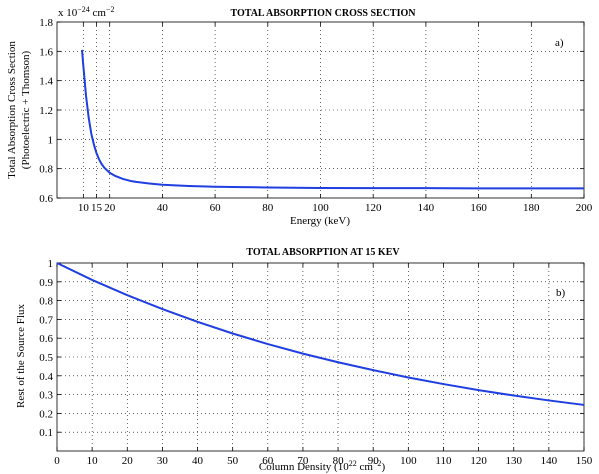 The width and height of the screenshot is (599, 474). I want to click on chart-a-xtick-label: 160, so click(478, 208).